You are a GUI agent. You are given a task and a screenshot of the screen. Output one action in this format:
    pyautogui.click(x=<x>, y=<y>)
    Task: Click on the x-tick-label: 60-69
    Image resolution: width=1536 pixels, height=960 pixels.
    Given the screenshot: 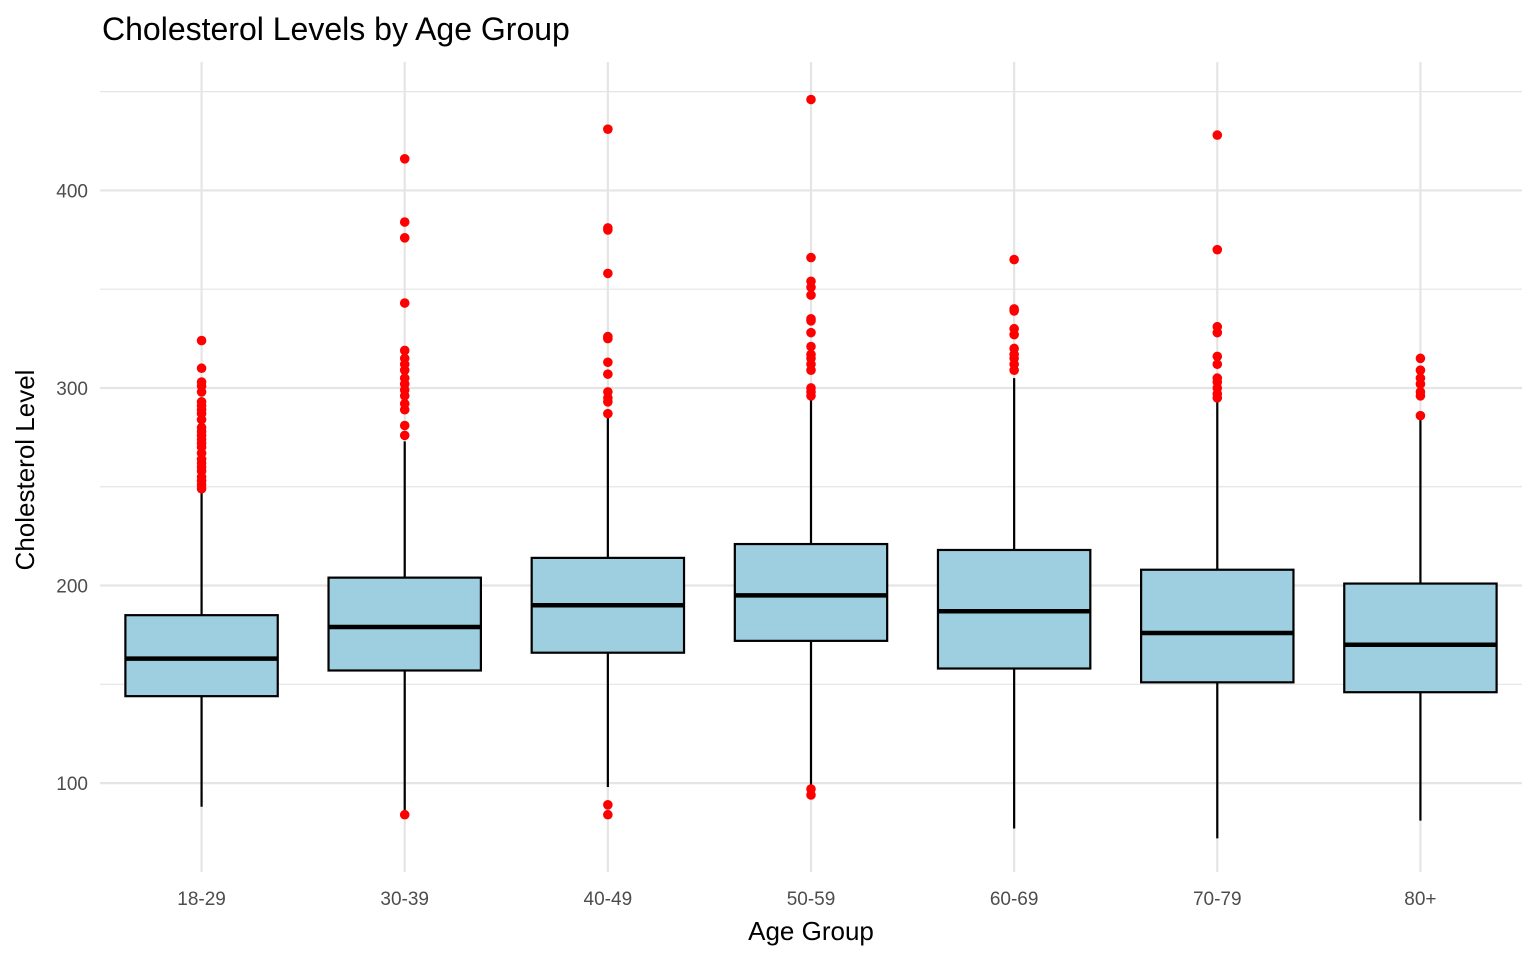 What is the action you would take?
    pyautogui.click(x=1014, y=899)
    